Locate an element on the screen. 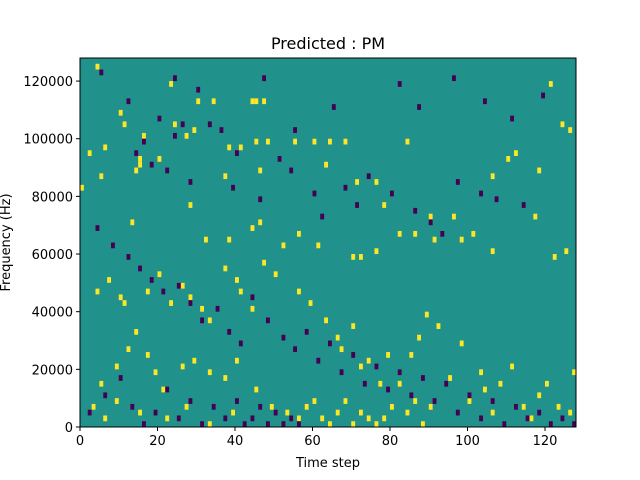  y-tick-label: 20000 is located at coordinates (52, 370).